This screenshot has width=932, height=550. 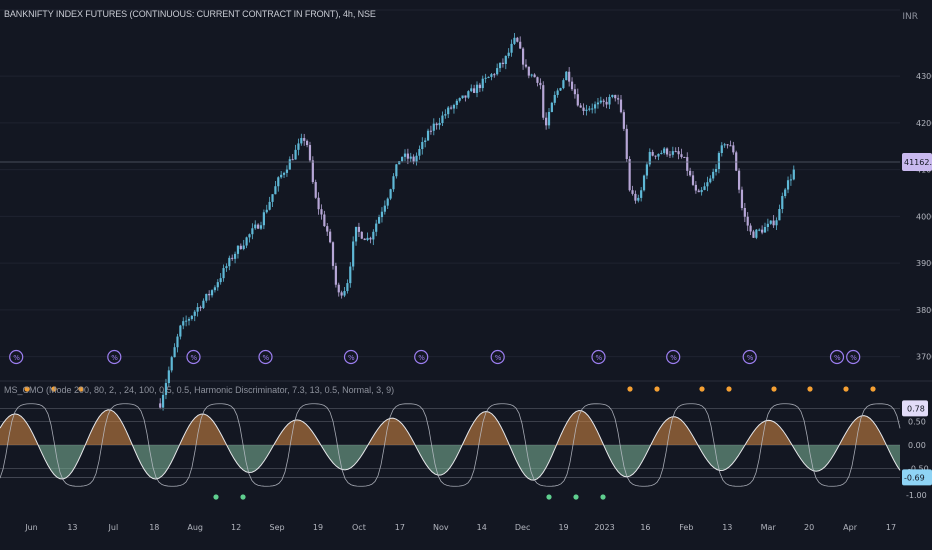 What do you see at coordinates (924, 263) in the screenshot?
I see `price-tick-label: 39000.00` at bounding box center [924, 263].